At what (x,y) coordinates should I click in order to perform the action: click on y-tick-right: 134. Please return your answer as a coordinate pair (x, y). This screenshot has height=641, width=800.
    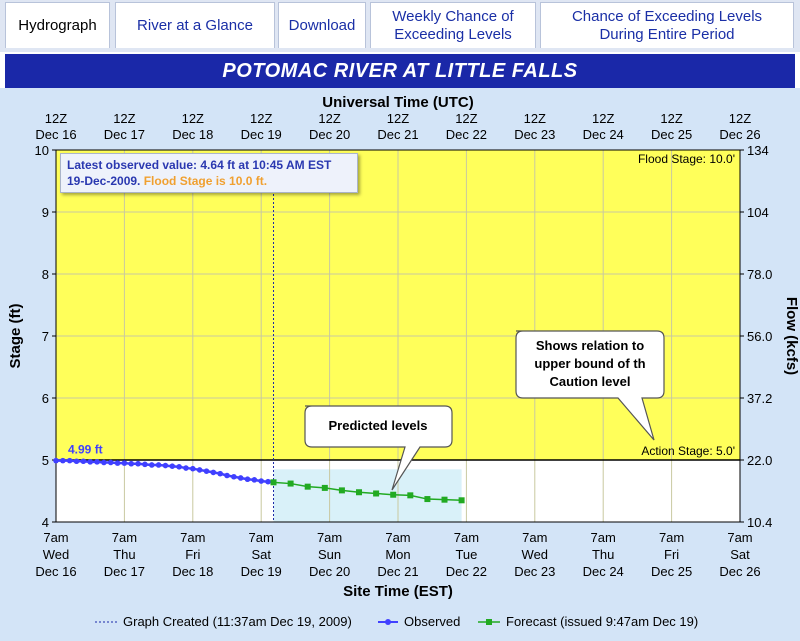
    Looking at the image, I should click on (758, 150).